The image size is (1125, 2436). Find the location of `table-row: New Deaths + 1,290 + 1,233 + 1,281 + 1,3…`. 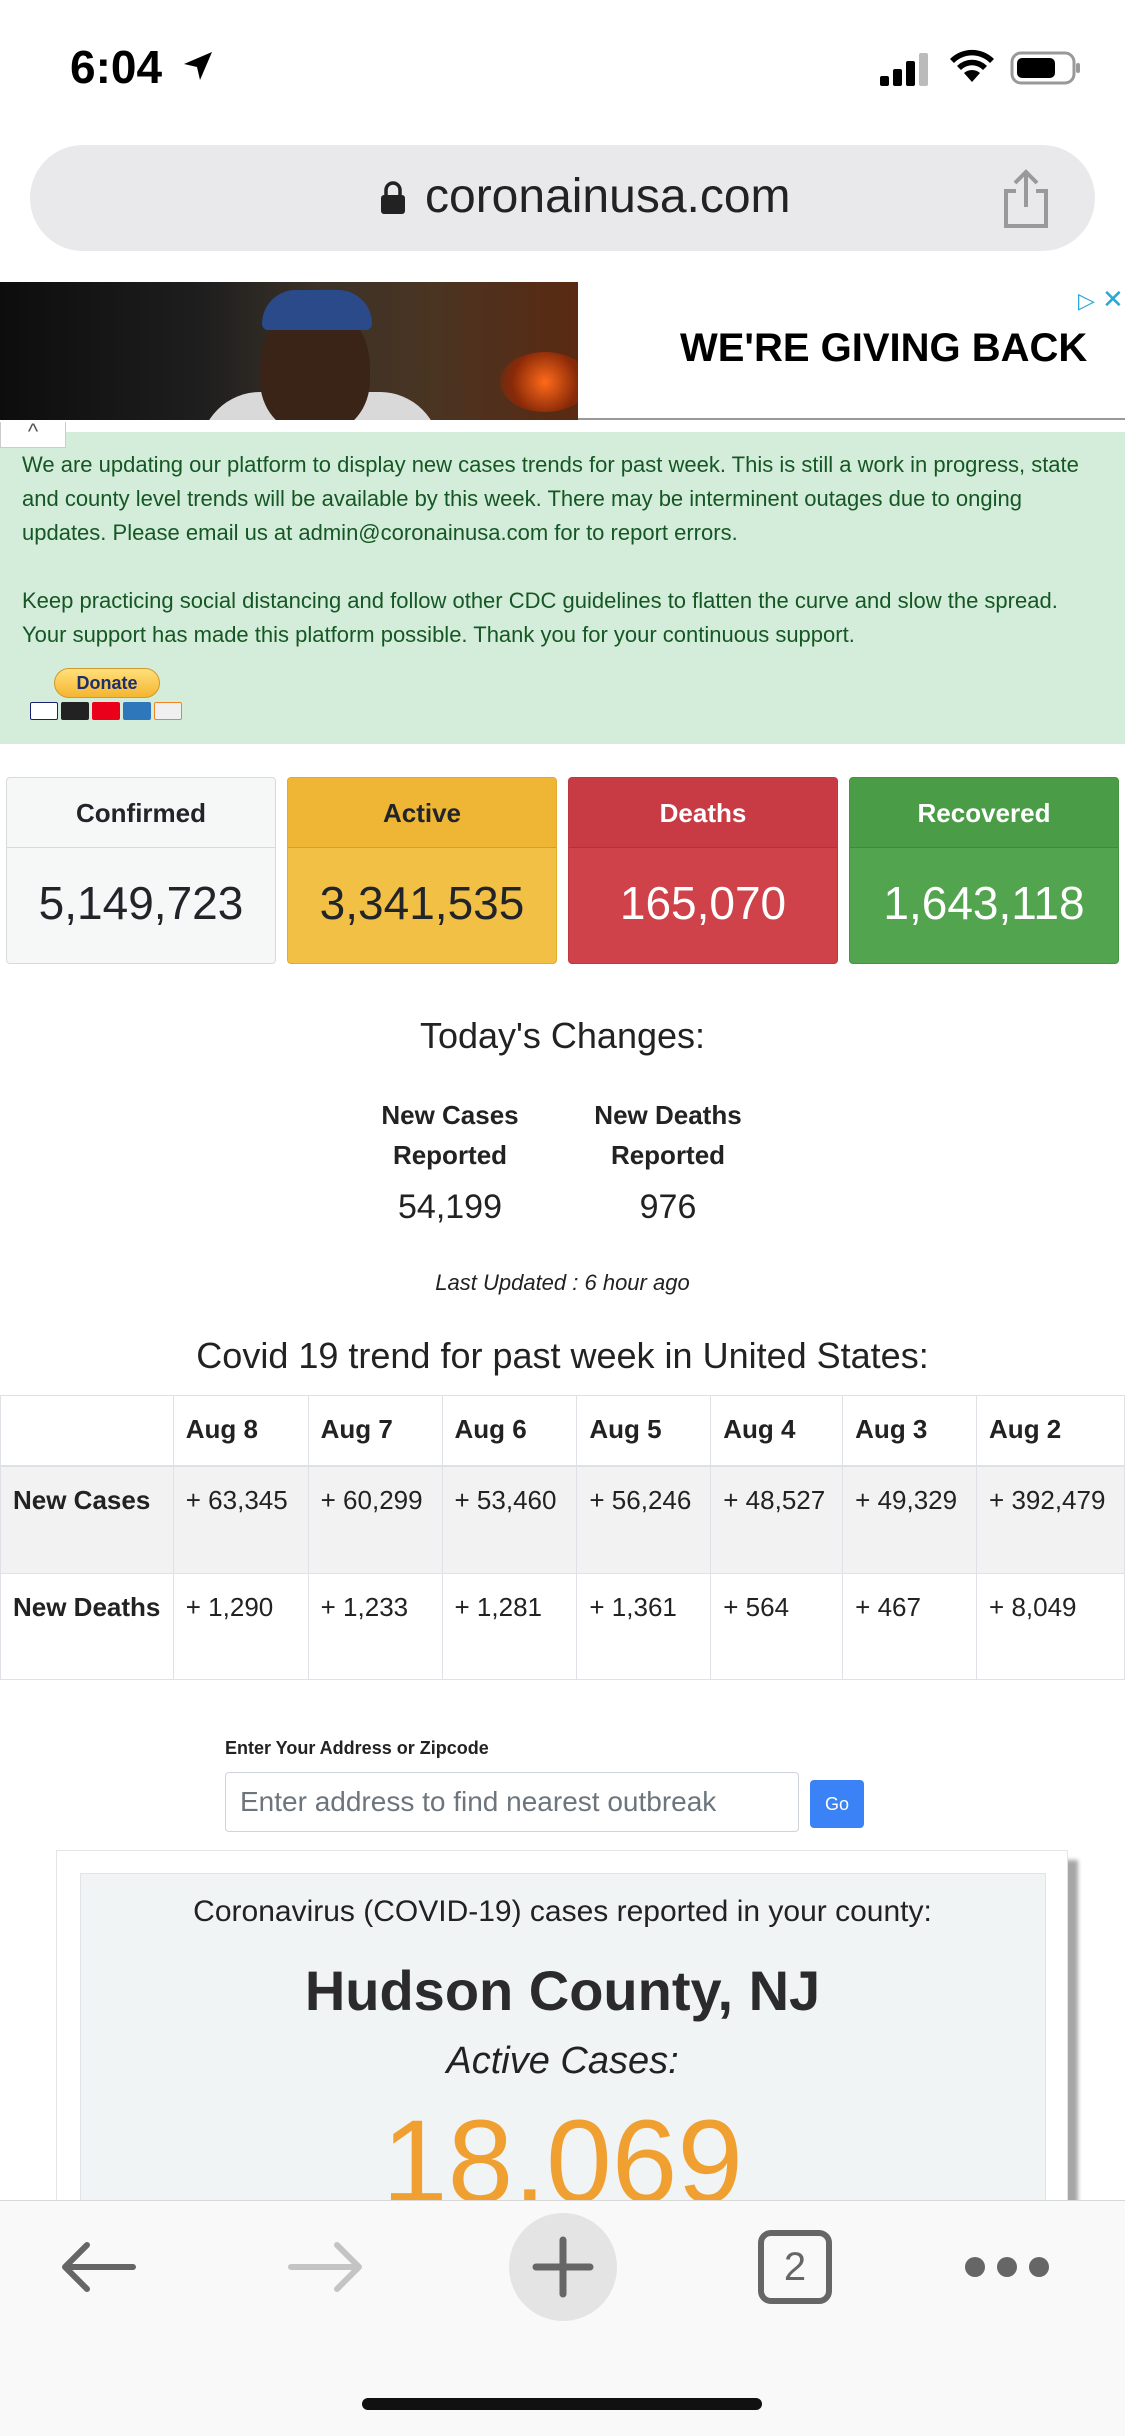

table-row: New Deaths + 1,290 + 1,233 + 1,281 + 1,3… is located at coordinates (562, 1626).